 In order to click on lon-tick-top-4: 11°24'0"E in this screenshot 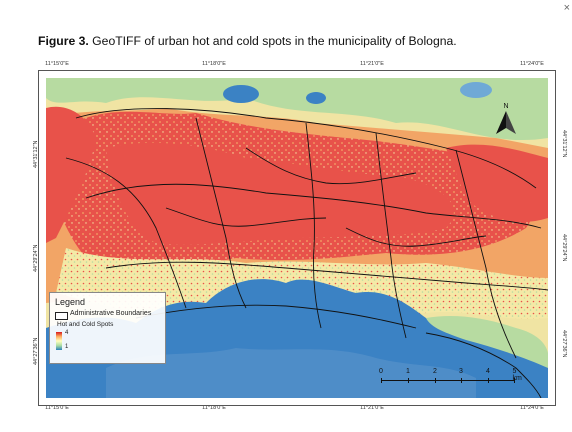, I will do `click(532, 64)`.